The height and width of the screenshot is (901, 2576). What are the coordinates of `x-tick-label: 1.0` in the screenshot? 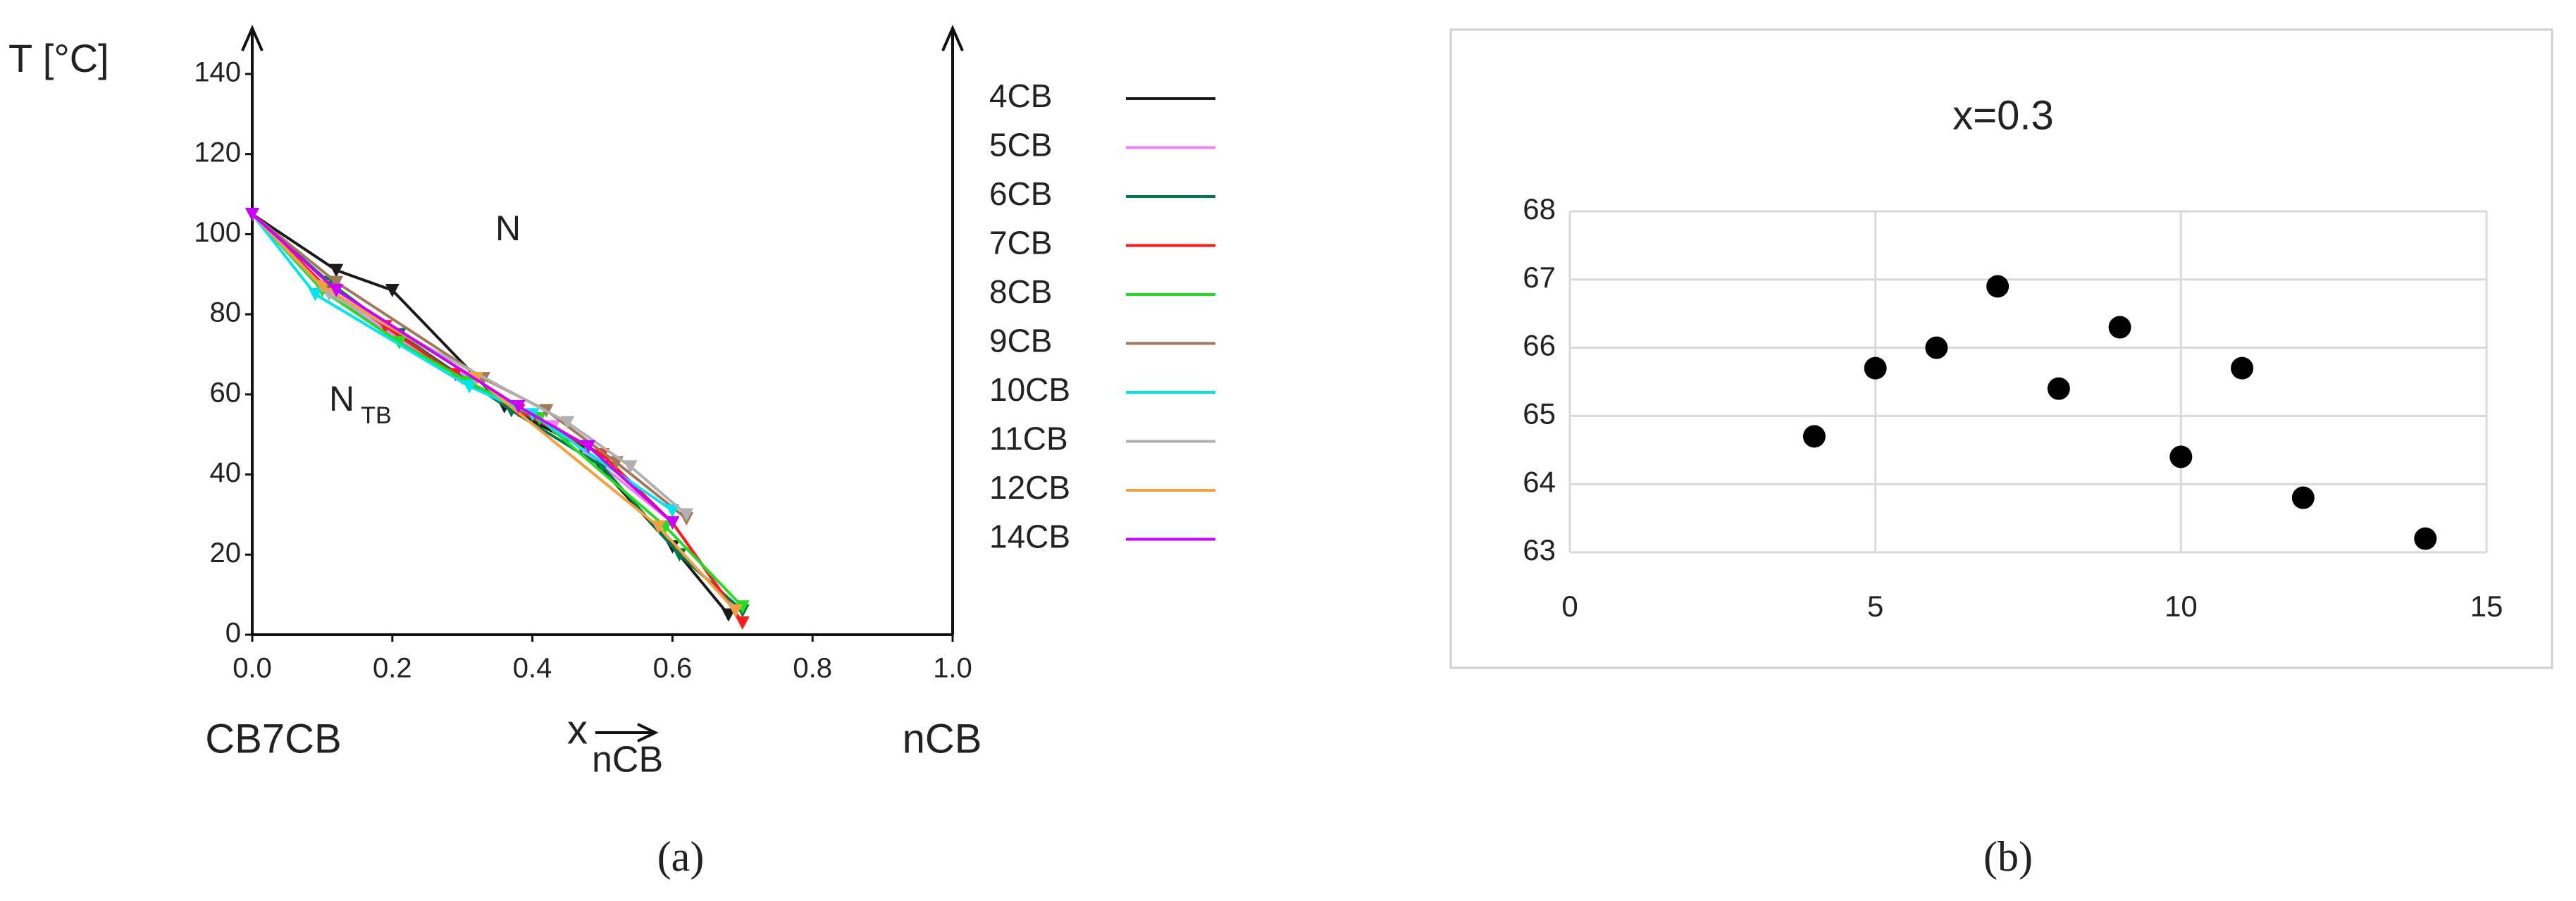 It's located at (952, 668).